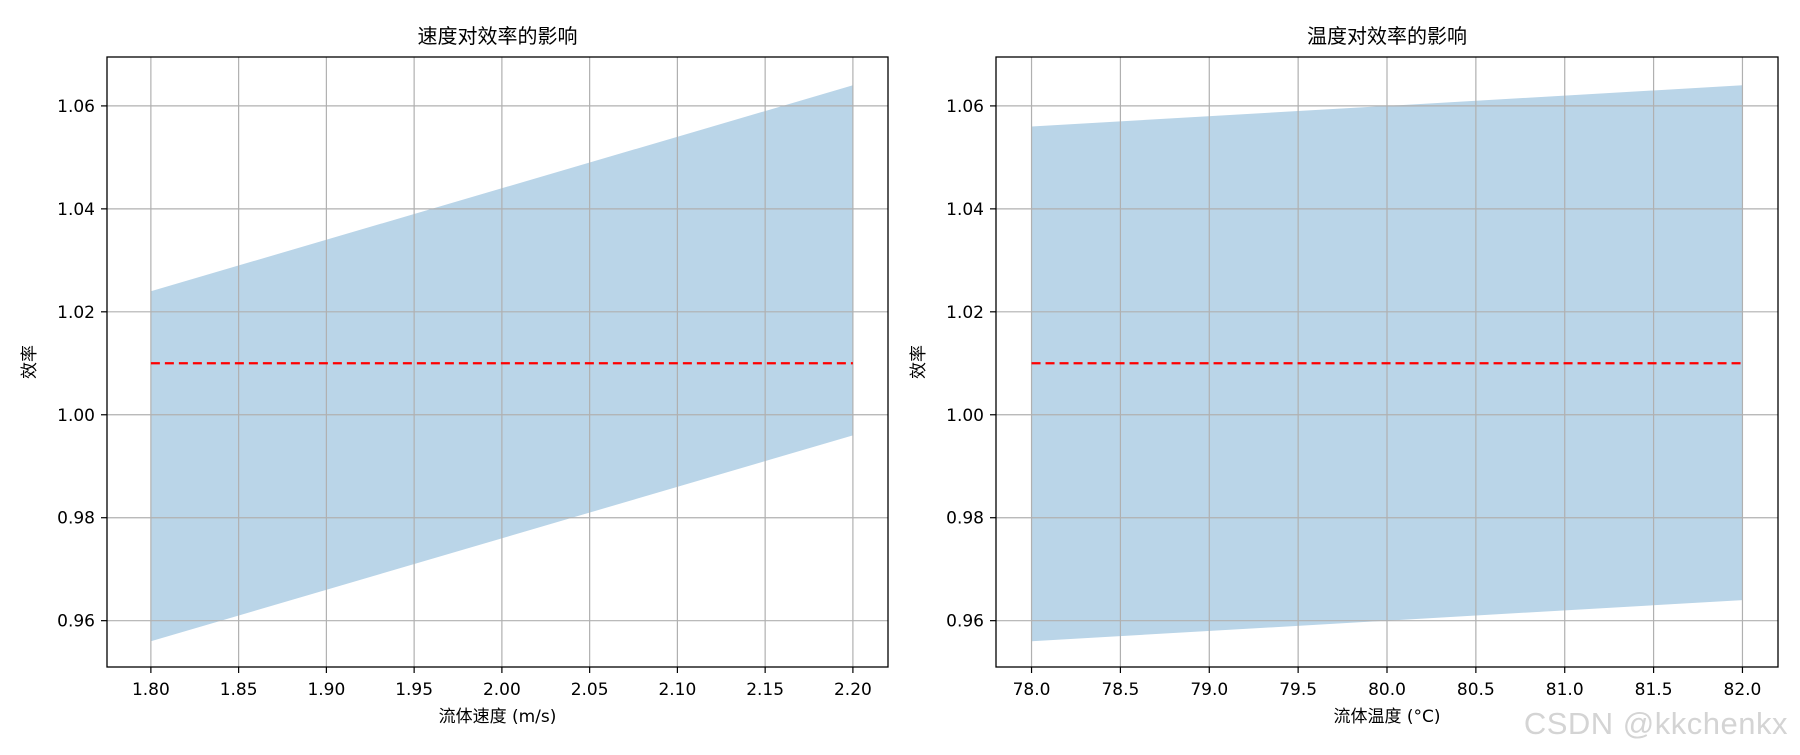 The image size is (1800, 755). What do you see at coordinates (1032, 690) in the screenshot?
I see `x-tick-label: 78.0` at bounding box center [1032, 690].